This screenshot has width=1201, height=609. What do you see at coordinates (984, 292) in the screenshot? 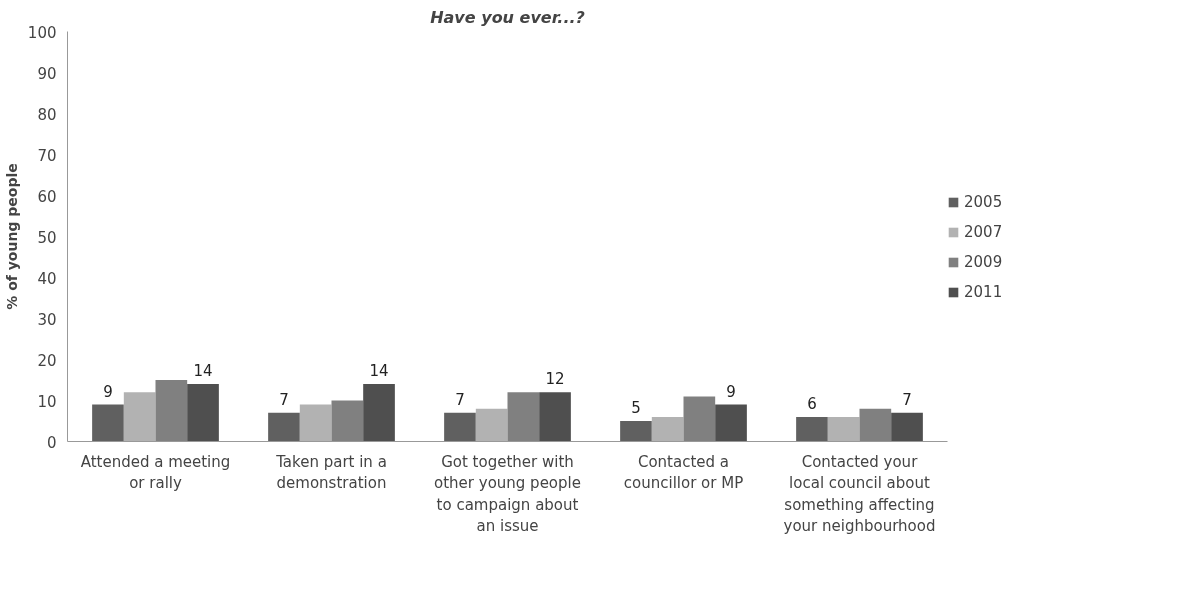
I see `legend-label: 2011` at bounding box center [984, 292].